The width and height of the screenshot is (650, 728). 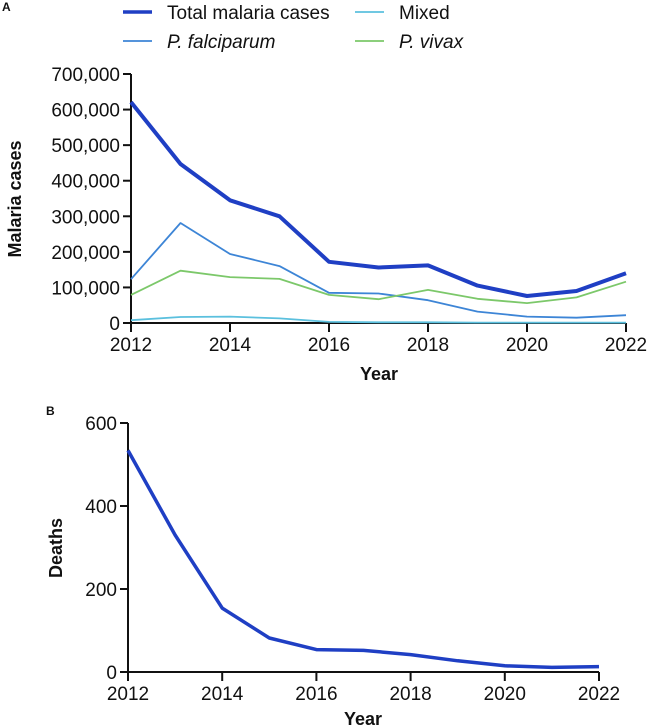 I want to click on y-tick-label: 300,000, so click(x=85, y=217).